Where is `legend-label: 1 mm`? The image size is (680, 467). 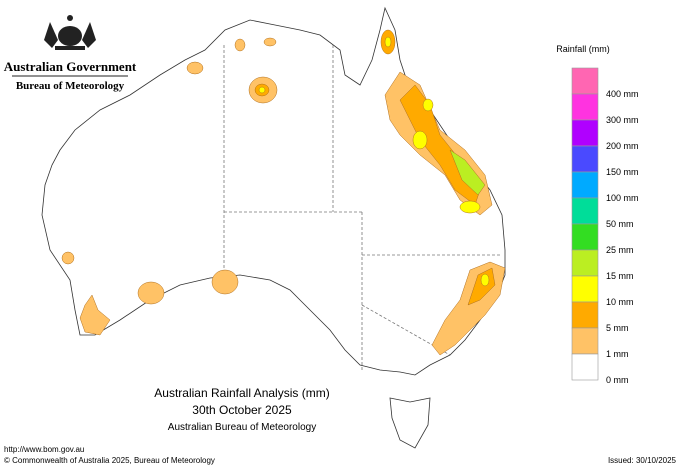
legend-label: 1 mm is located at coordinates (617, 354).